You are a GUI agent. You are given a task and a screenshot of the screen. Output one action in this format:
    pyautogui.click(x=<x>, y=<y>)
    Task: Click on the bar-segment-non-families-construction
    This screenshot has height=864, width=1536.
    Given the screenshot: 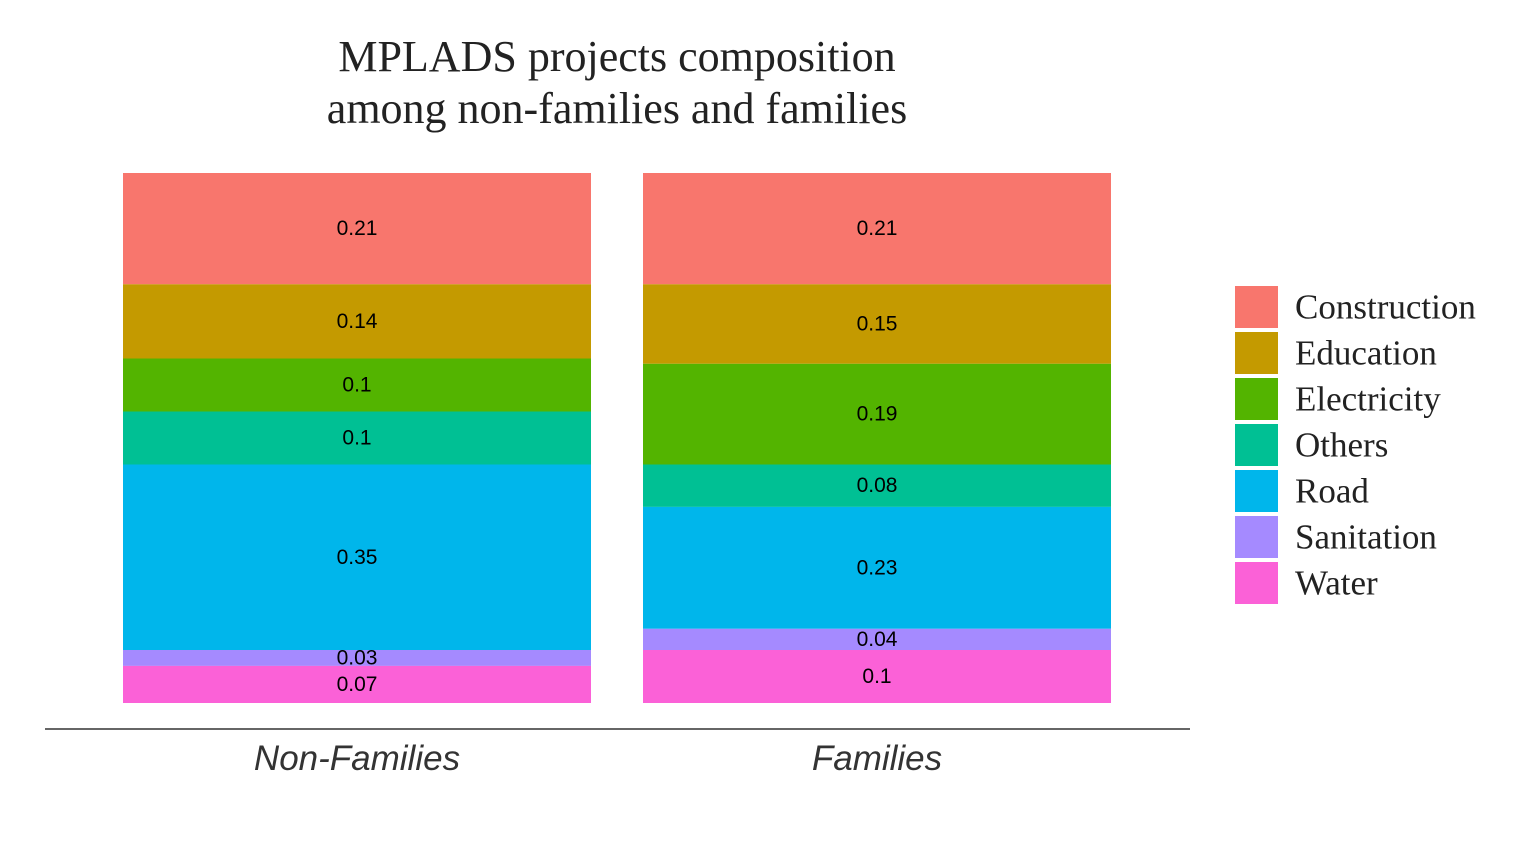 What is the action you would take?
    pyautogui.click(x=357, y=229)
    